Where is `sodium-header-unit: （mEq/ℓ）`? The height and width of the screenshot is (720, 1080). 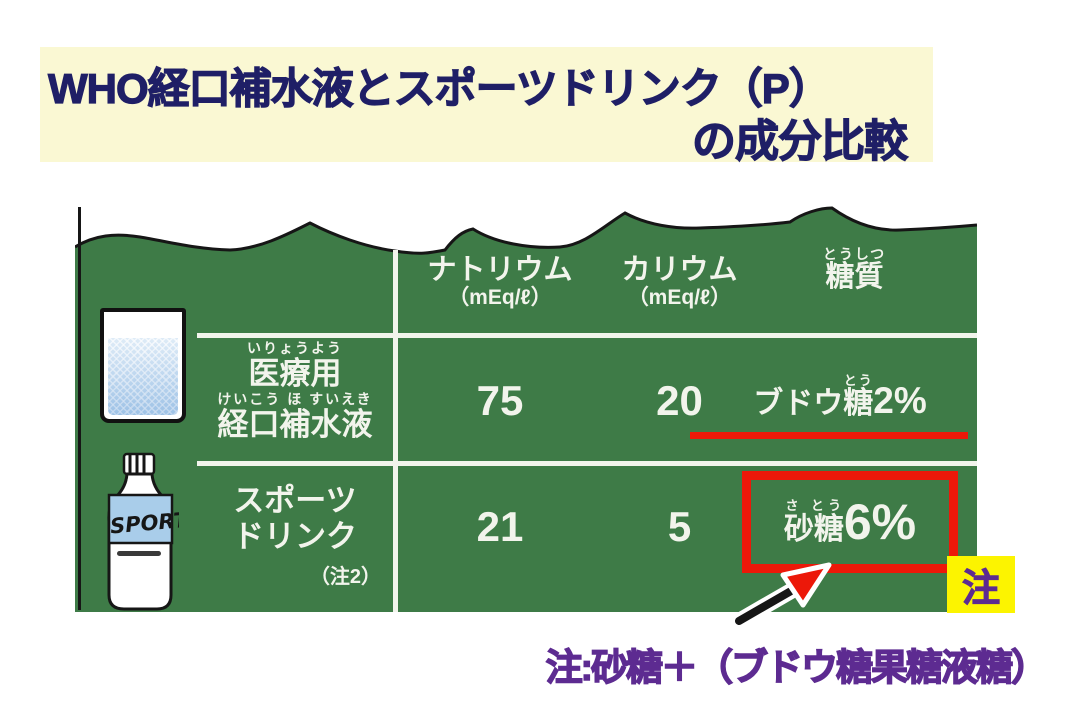 sodium-header-unit: （mEq/ℓ） is located at coordinates (500, 298).